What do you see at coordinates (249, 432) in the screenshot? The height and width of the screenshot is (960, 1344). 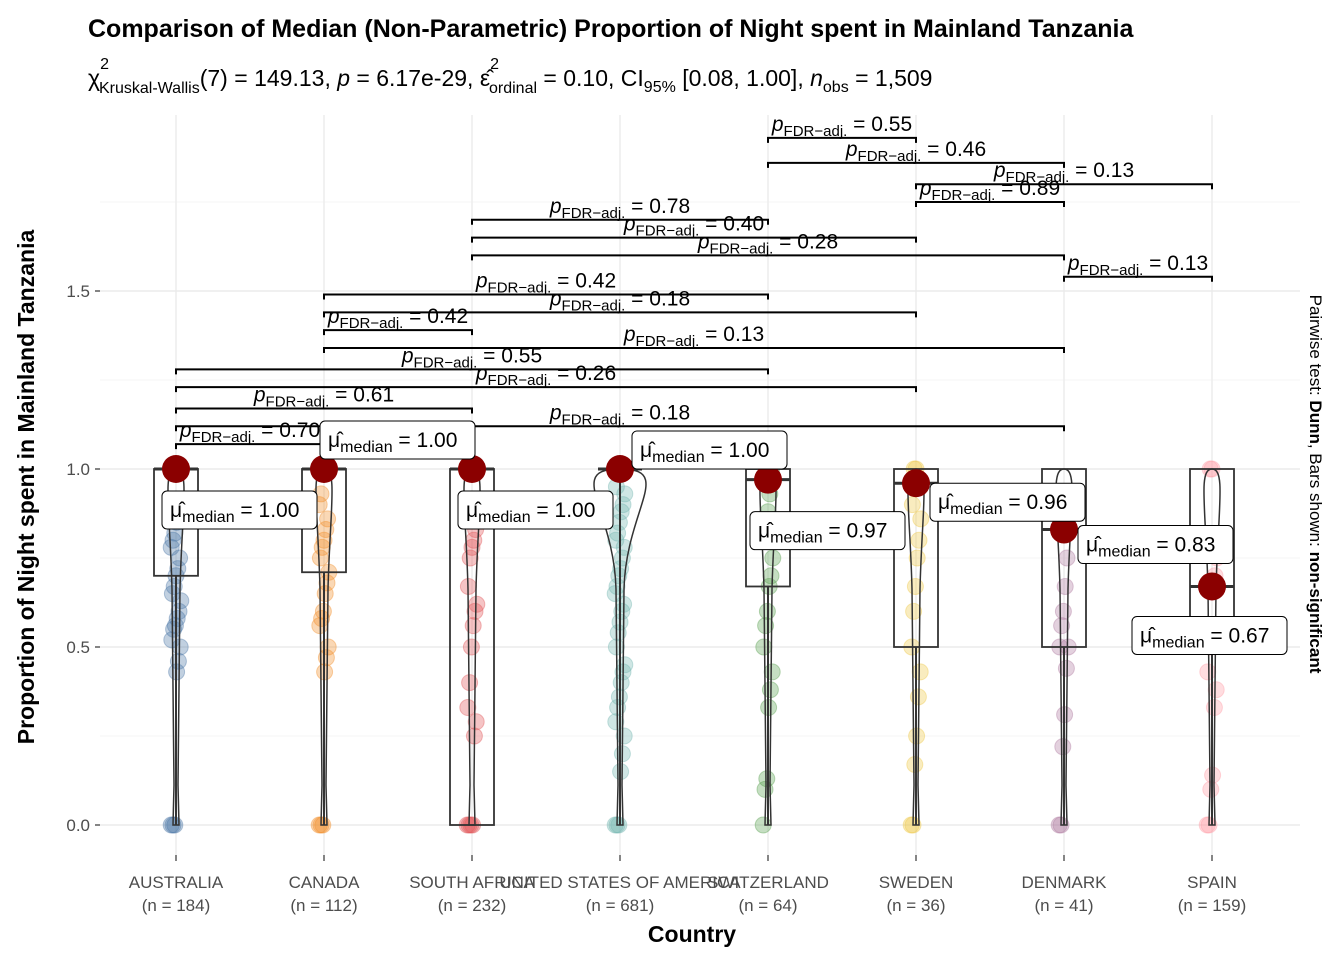 I see `pairwise-p-label: pFDR−adj. = 0.70` at bounding box center [249, 432].